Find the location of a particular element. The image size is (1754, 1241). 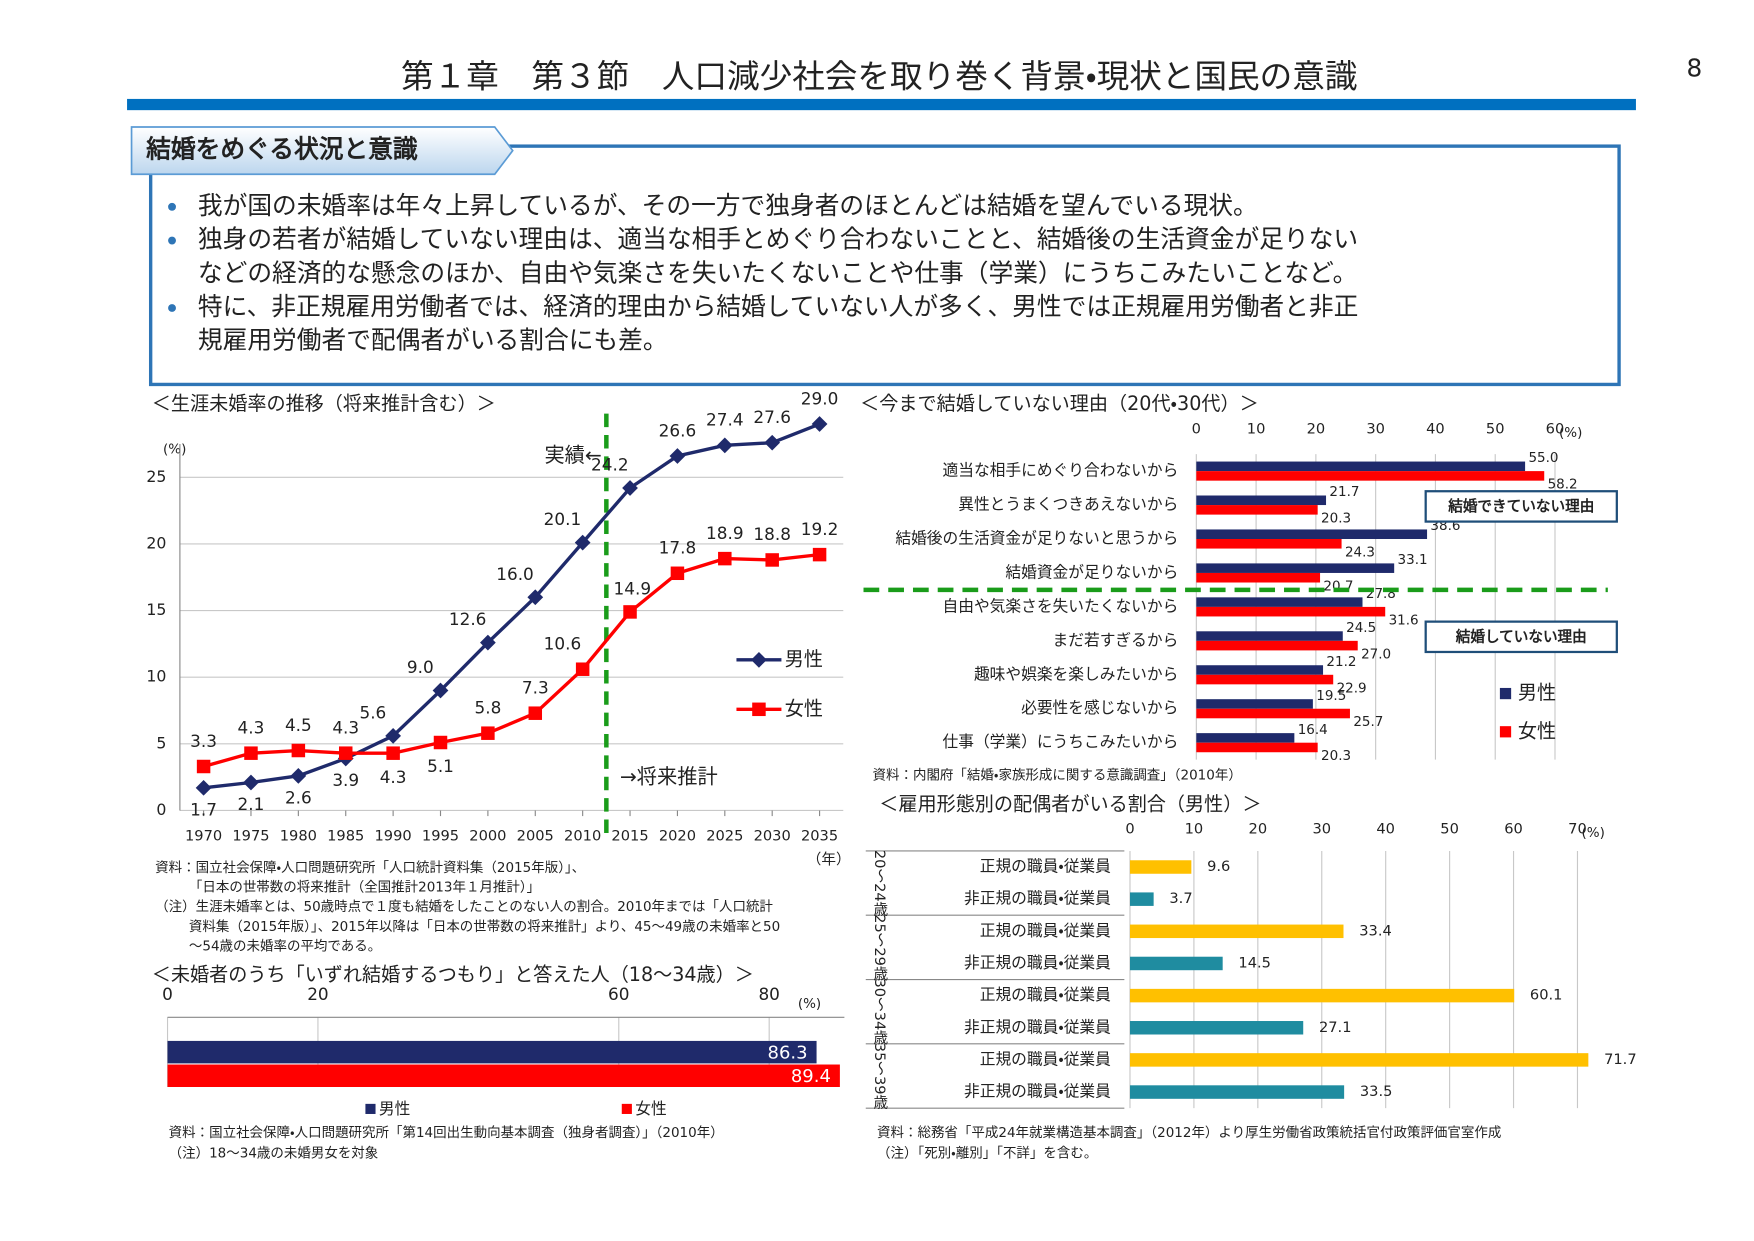

x-unit: (%) is located at coordinates (809, 1004).